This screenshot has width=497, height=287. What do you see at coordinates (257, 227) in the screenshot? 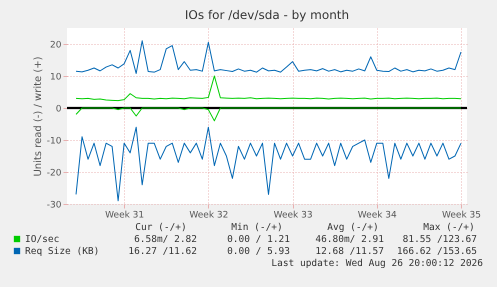
I see `text: Min (-/+)` at bounding box center [257, 227].